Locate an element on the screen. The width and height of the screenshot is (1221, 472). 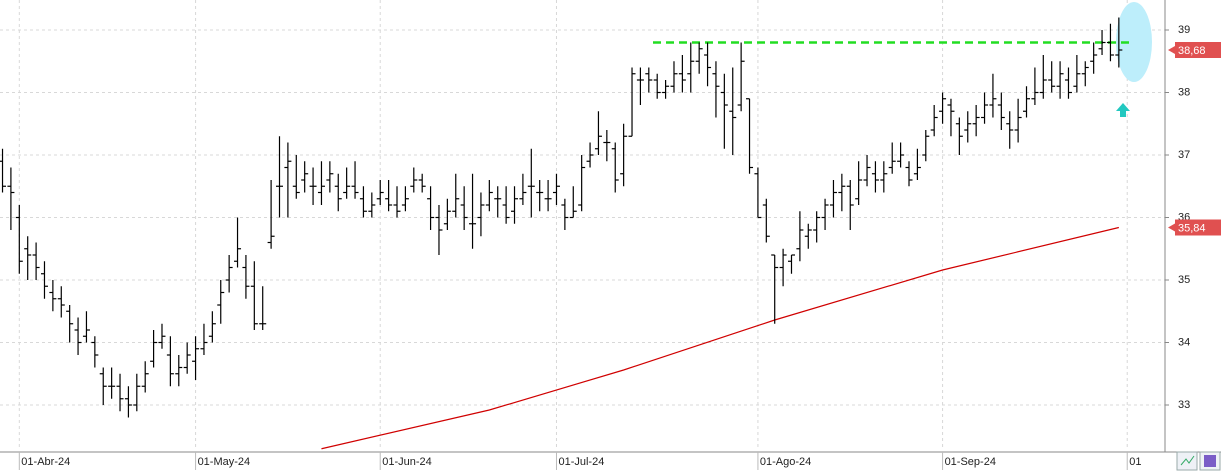
x-tick-label: 01-Jul-24 is located at coordinates (581, 462).